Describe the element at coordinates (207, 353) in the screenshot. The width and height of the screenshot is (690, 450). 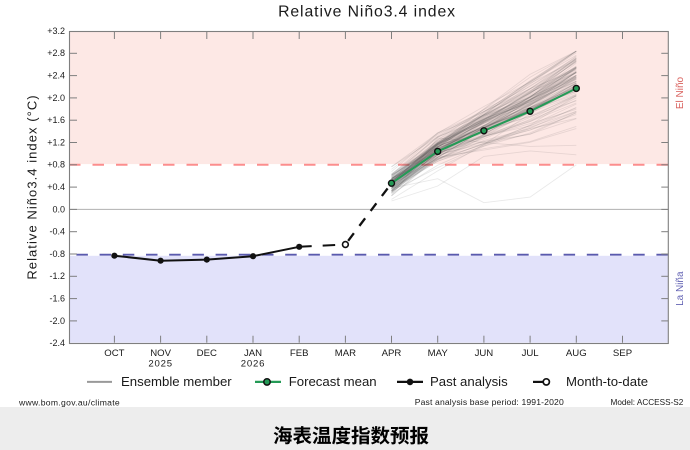
I see `svg-text: DEC` at that location.